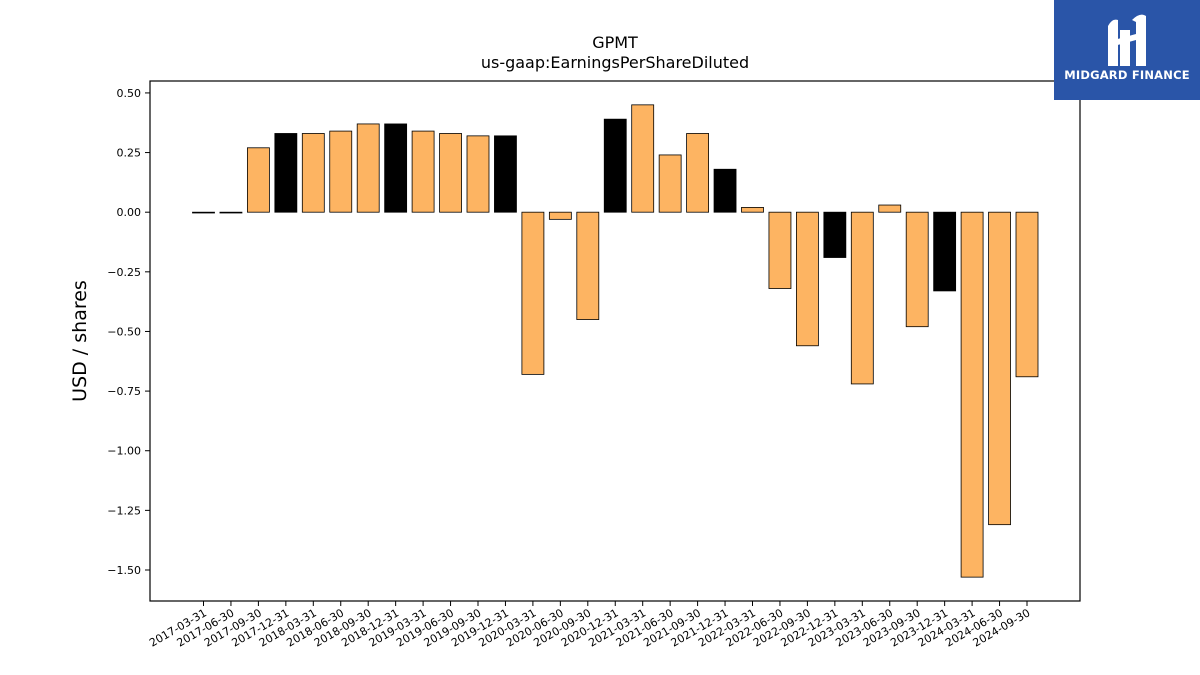 Image resolution: width=1200 pixels, height=675 pixels. What do you see at coordinates (124, 510) in the screenshot?
I see `y-tick-label: −1.25` at bounding box center [124, 510].